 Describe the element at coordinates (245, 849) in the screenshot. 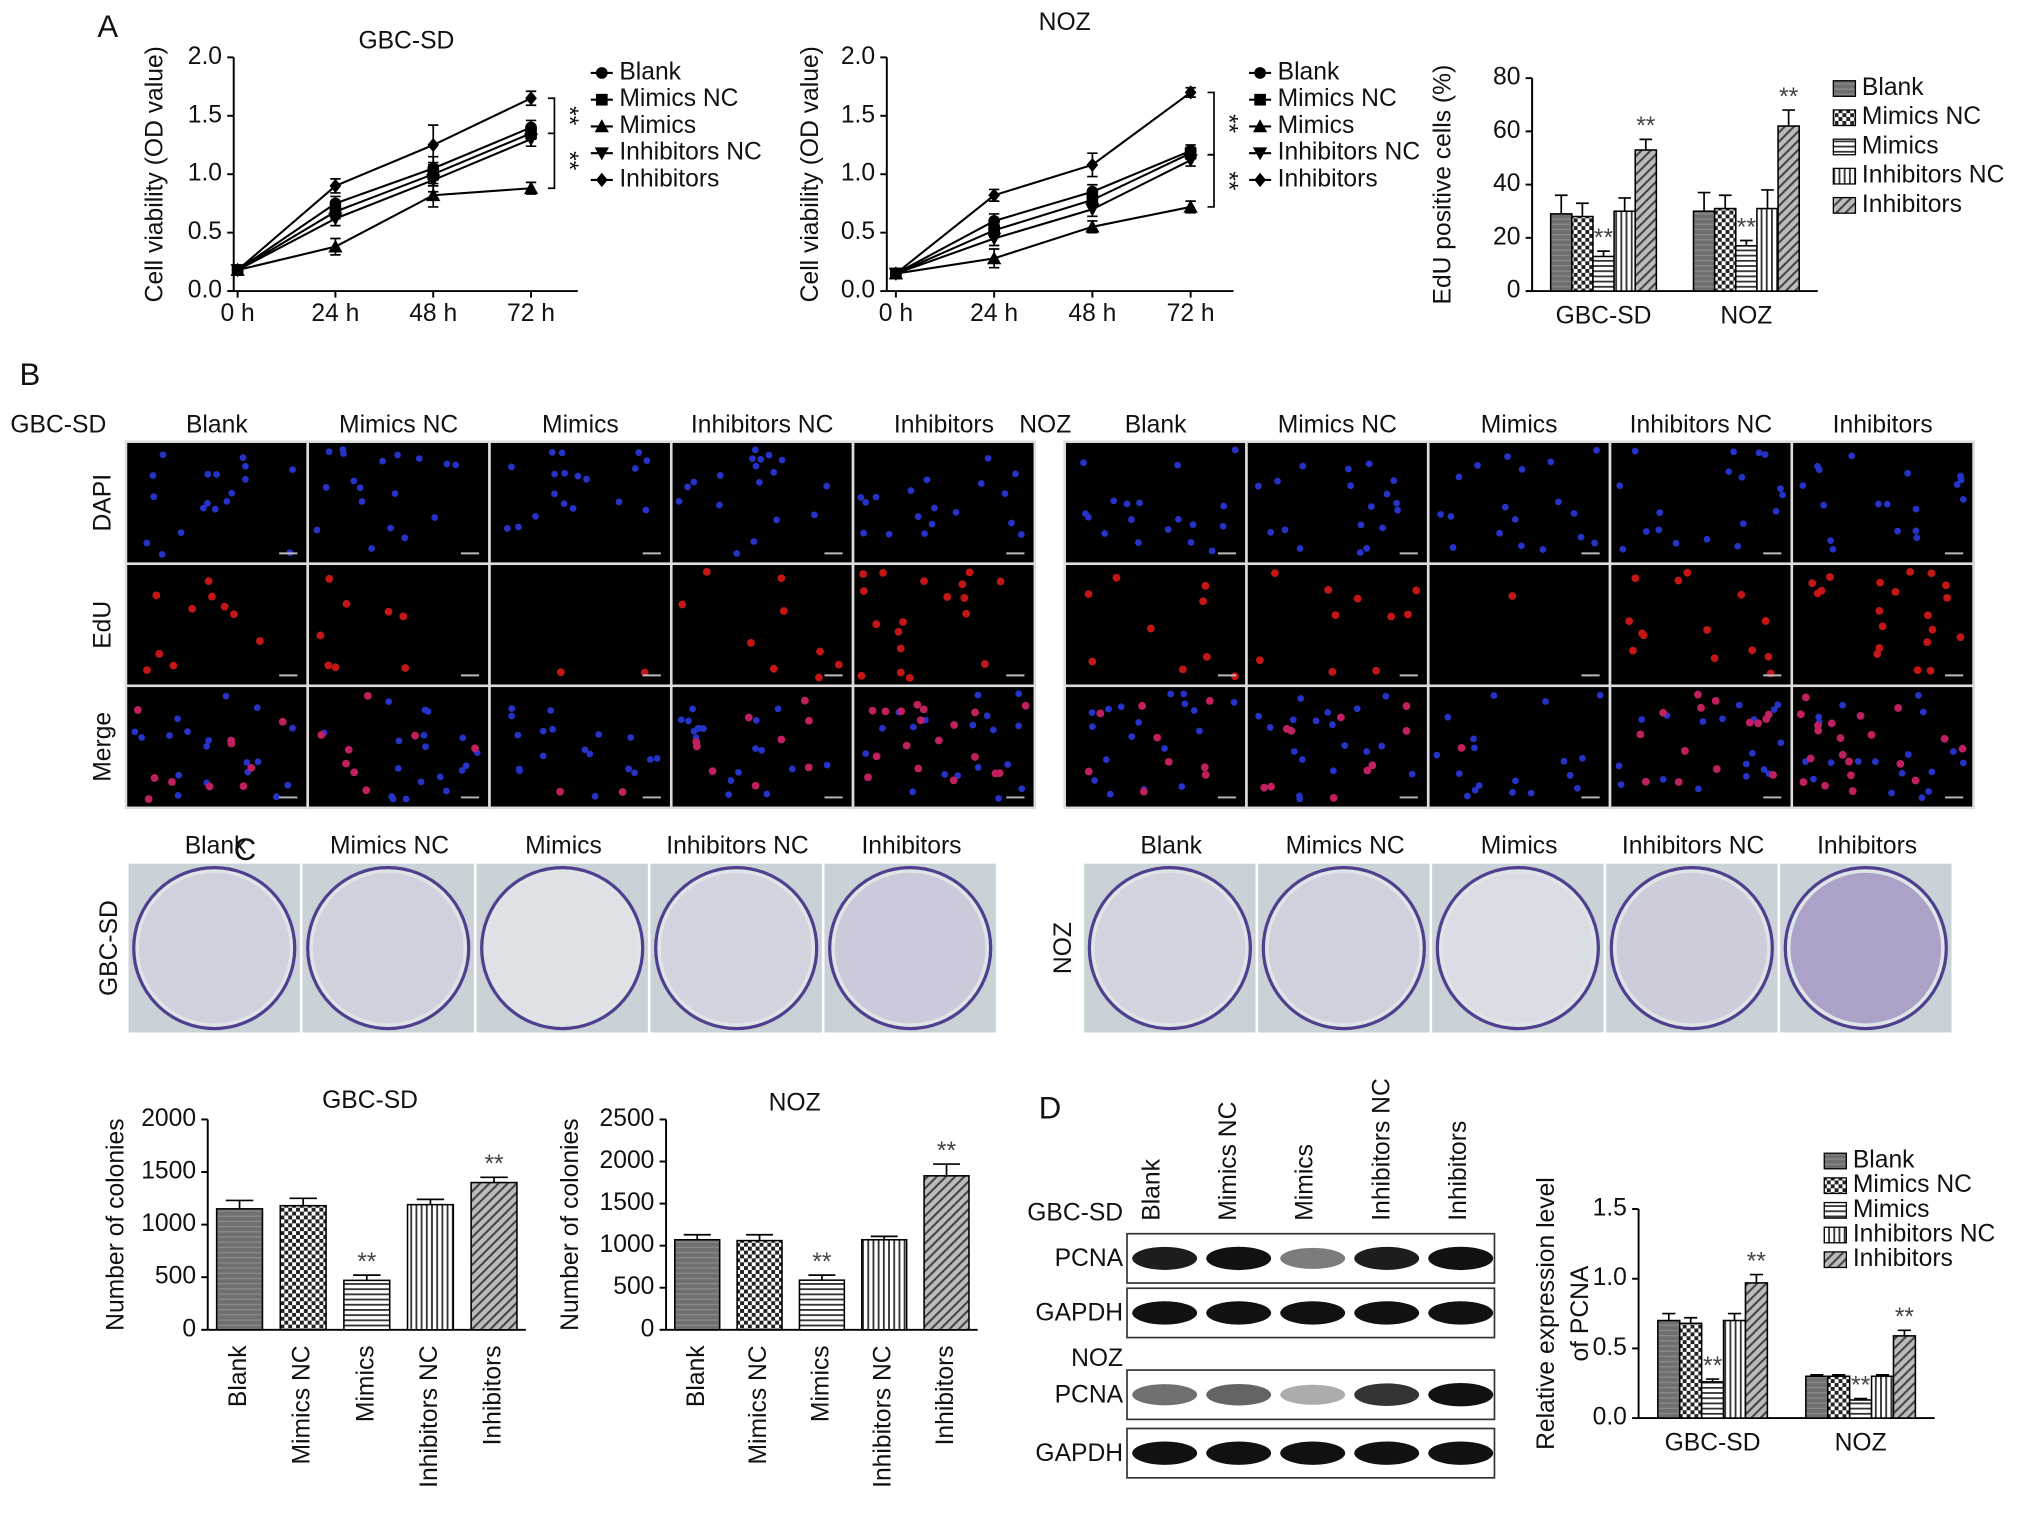

I see `panel-letter: C` at that location.